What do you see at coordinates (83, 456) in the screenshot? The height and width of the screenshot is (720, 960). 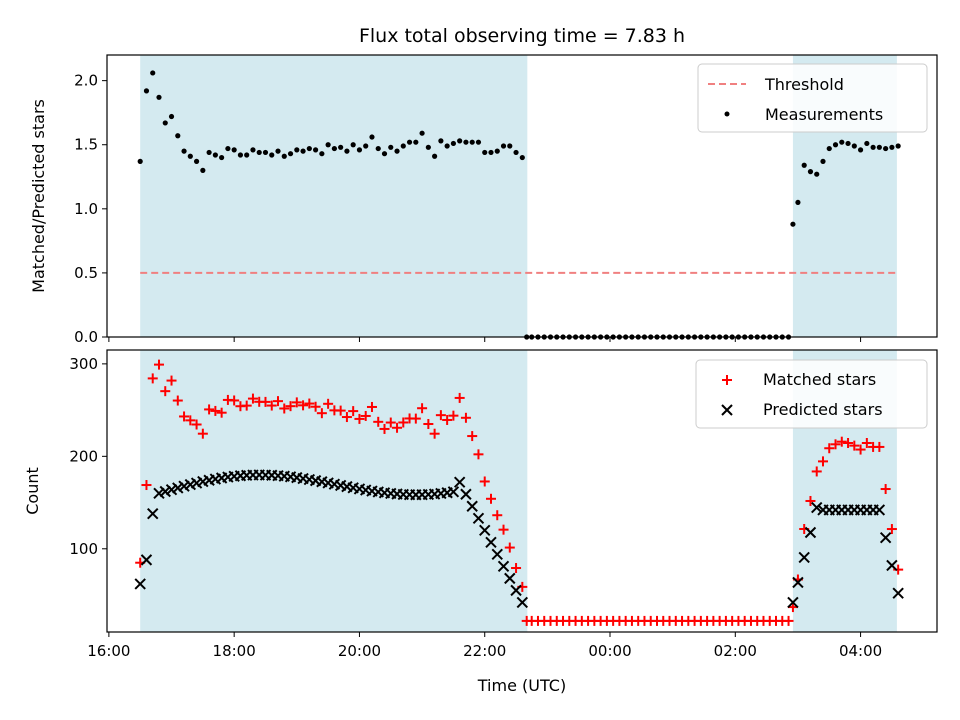 I see `bottom-y-tick-label: 200` at bounding box center [83, 456].